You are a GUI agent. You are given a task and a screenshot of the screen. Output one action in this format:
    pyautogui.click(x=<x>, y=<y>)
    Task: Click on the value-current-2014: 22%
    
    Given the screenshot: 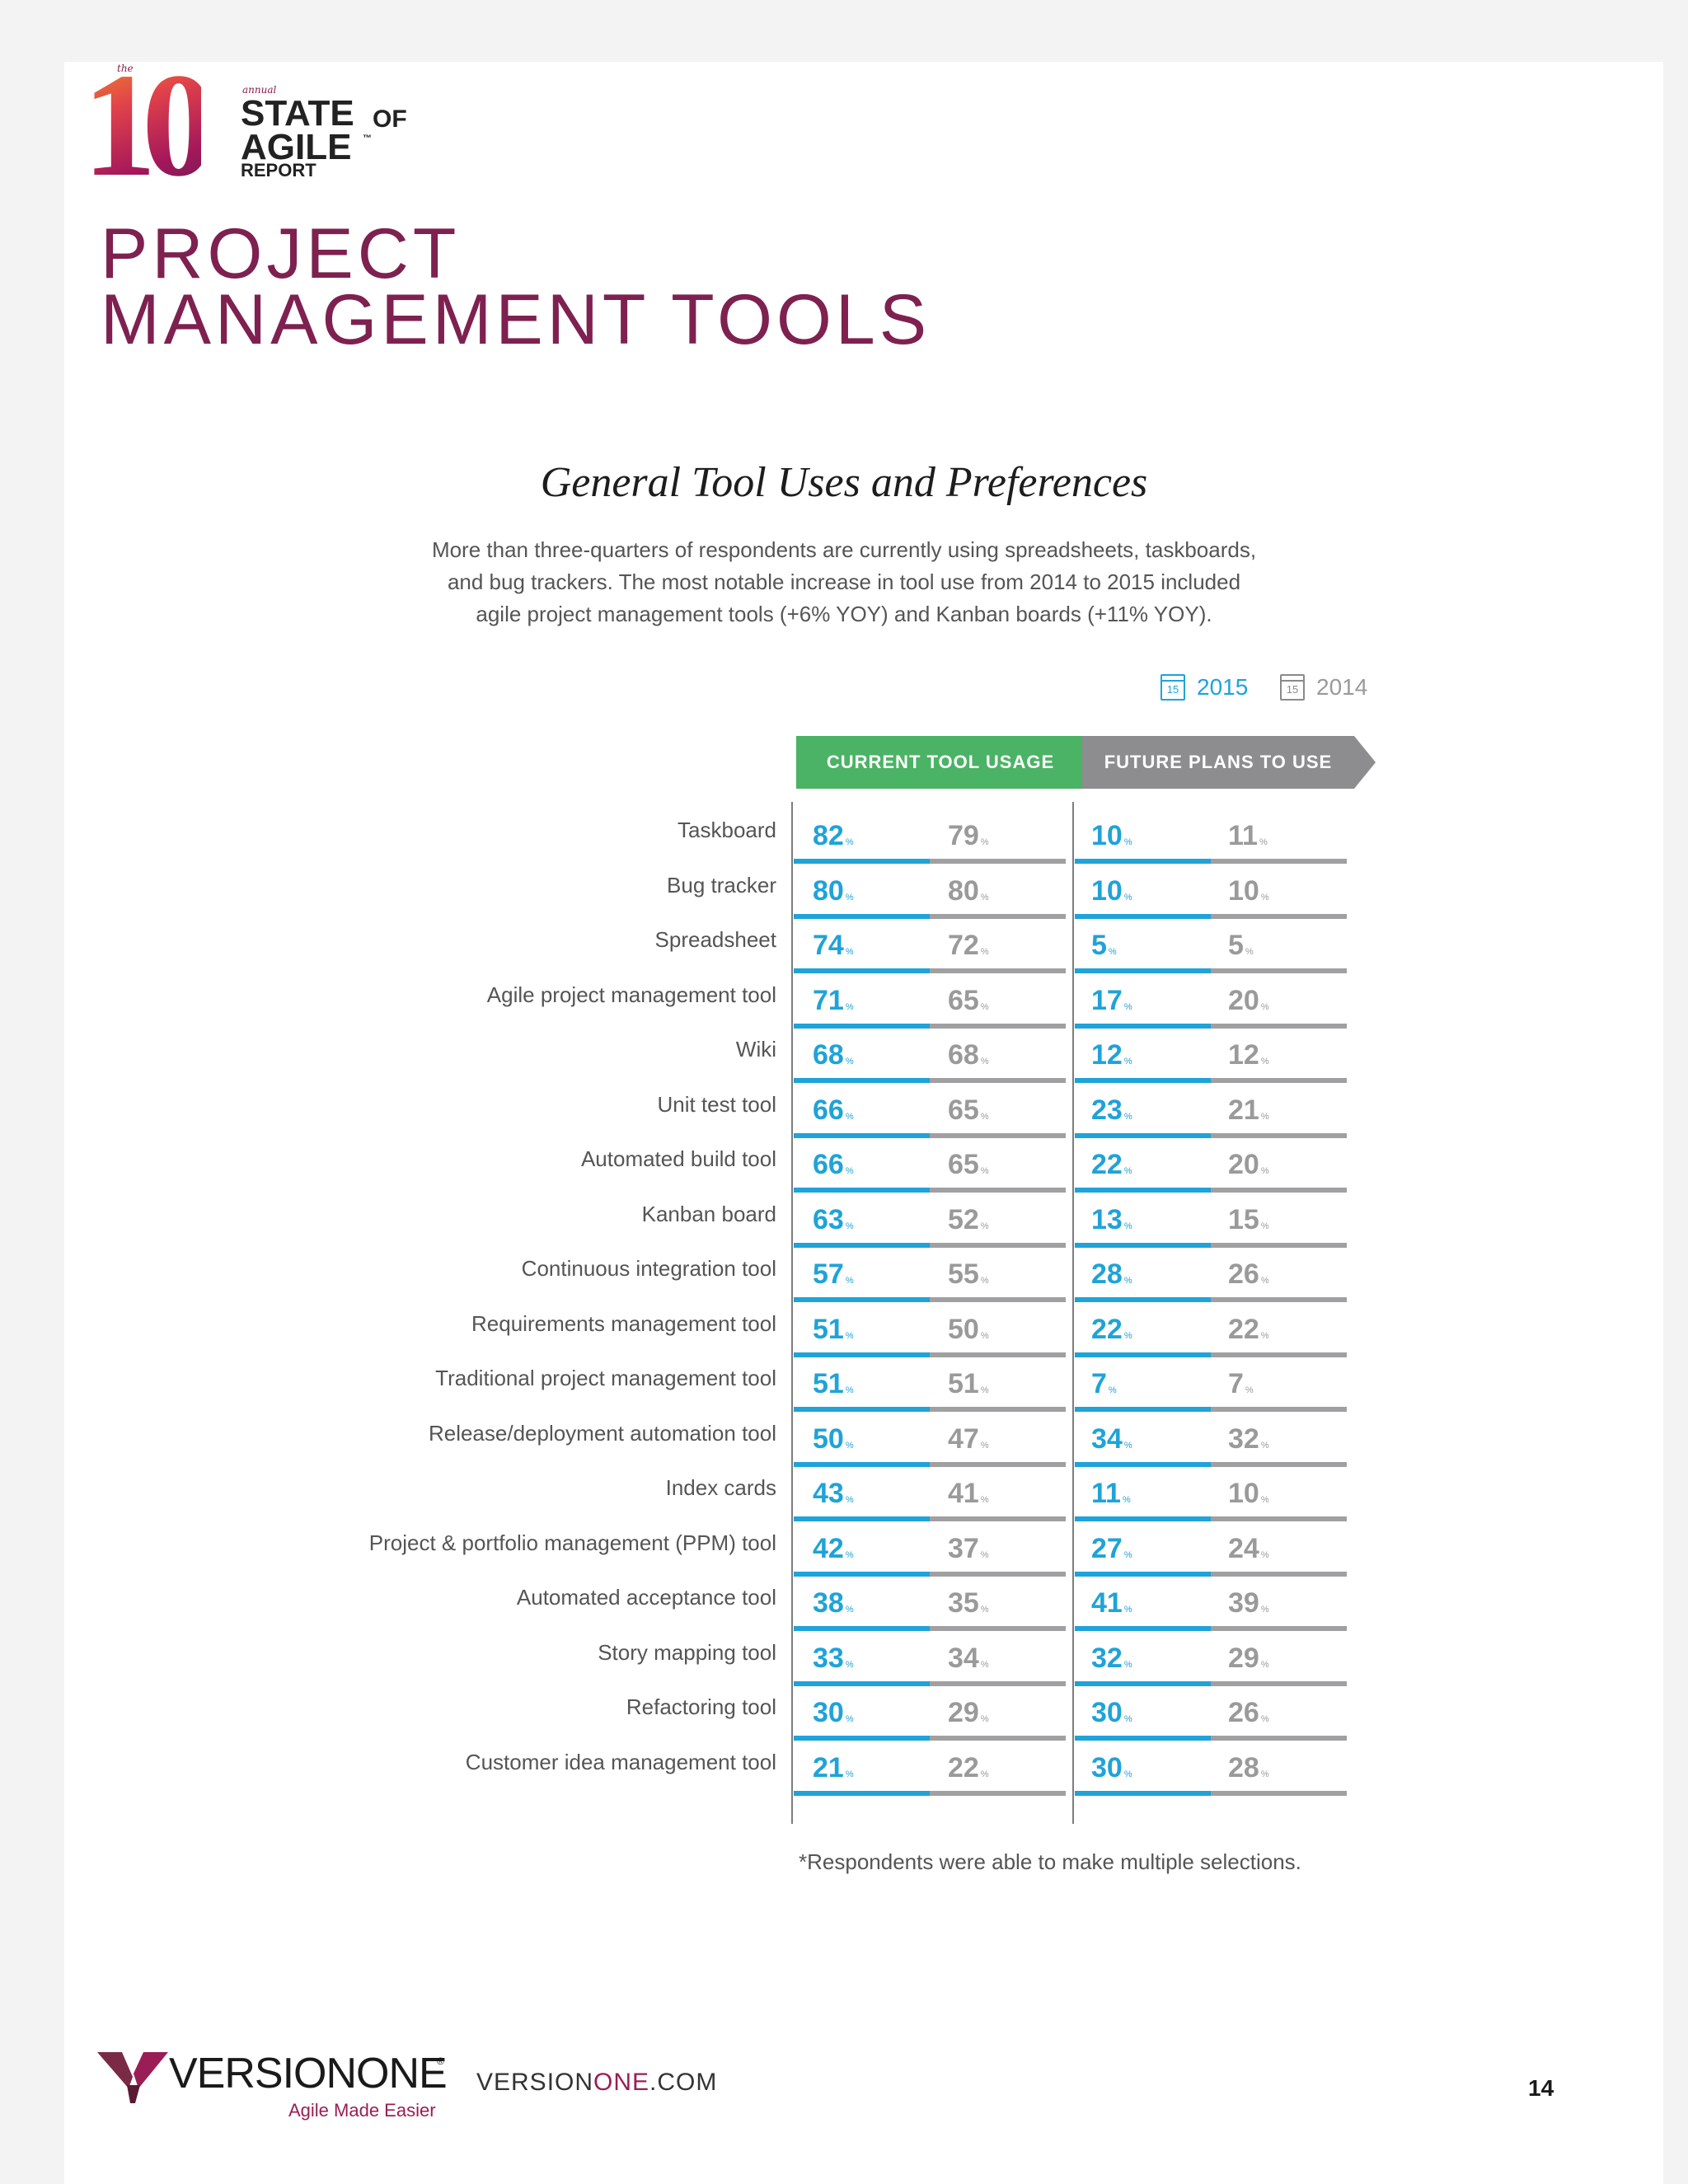 What is the action you would take?
    pyautogui.click(x=969, y=1771)
    